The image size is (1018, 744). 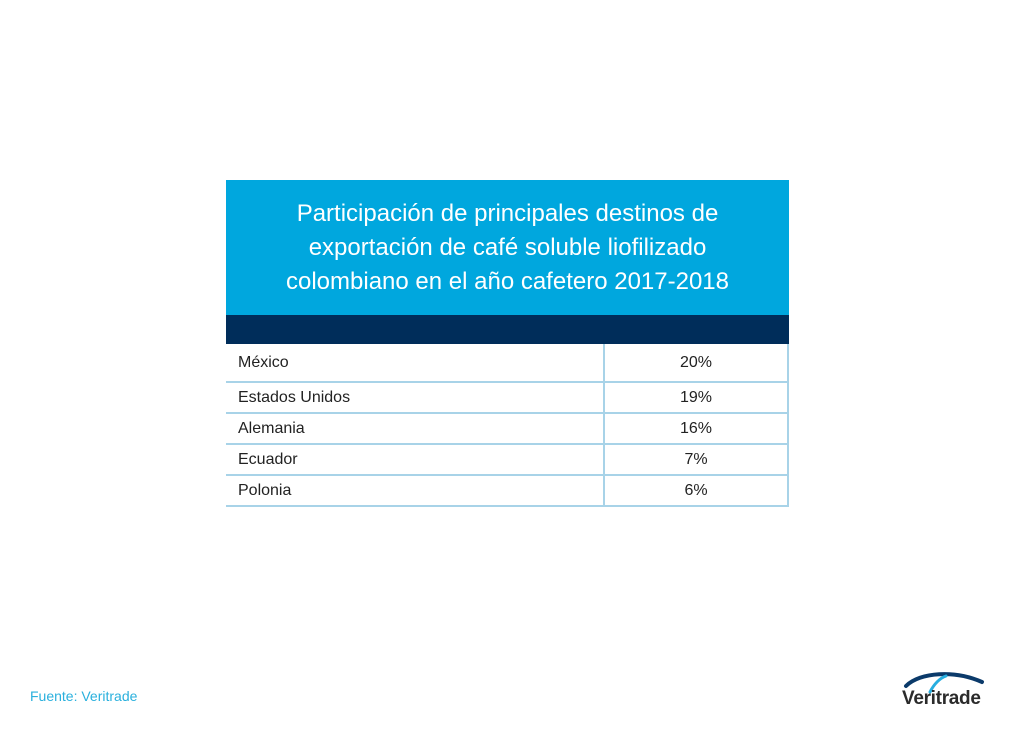 I want to click on country-cell: Alemania, so click(x=415, y=429).